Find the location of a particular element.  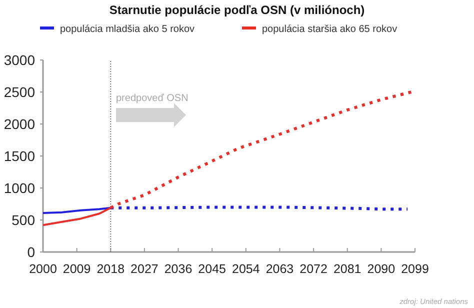

x-tick-label: 2054 is located at coordinates (246, 269).